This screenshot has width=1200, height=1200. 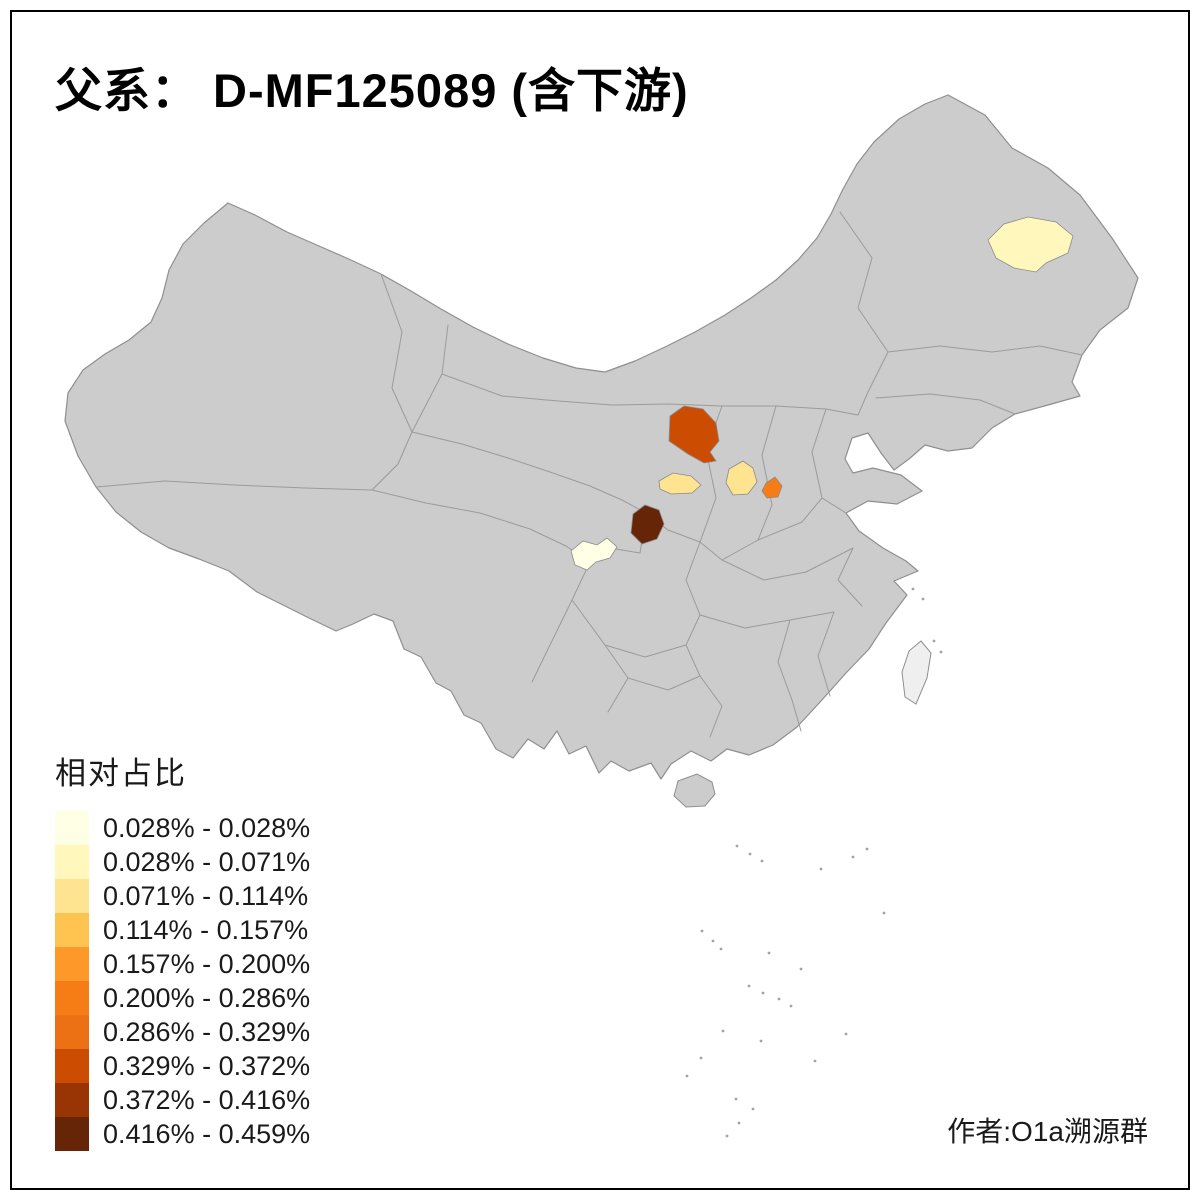 I want to click on region-central-tiny-orange, so click(x=772, y=487).